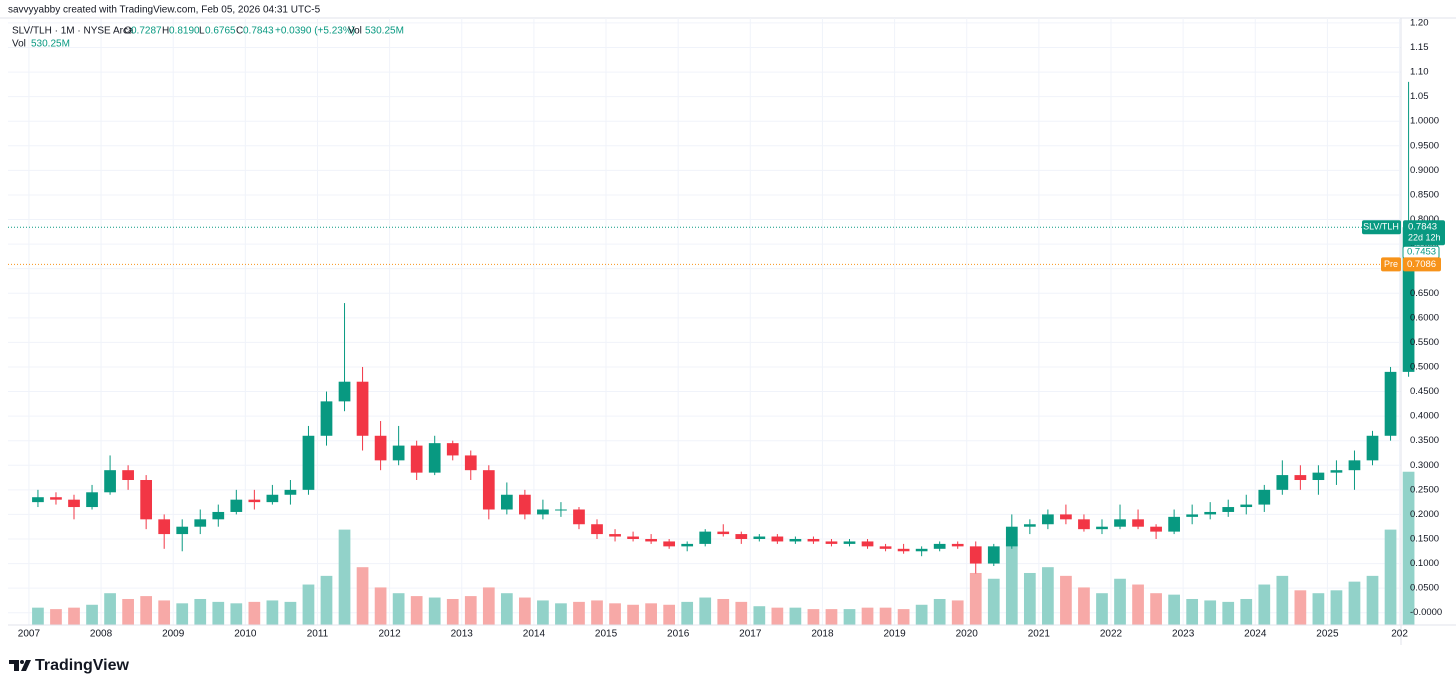  Describe the element at coordinates (1424, 317) in the screenshot. I see `y-tick-label: 0.6000` at that location.